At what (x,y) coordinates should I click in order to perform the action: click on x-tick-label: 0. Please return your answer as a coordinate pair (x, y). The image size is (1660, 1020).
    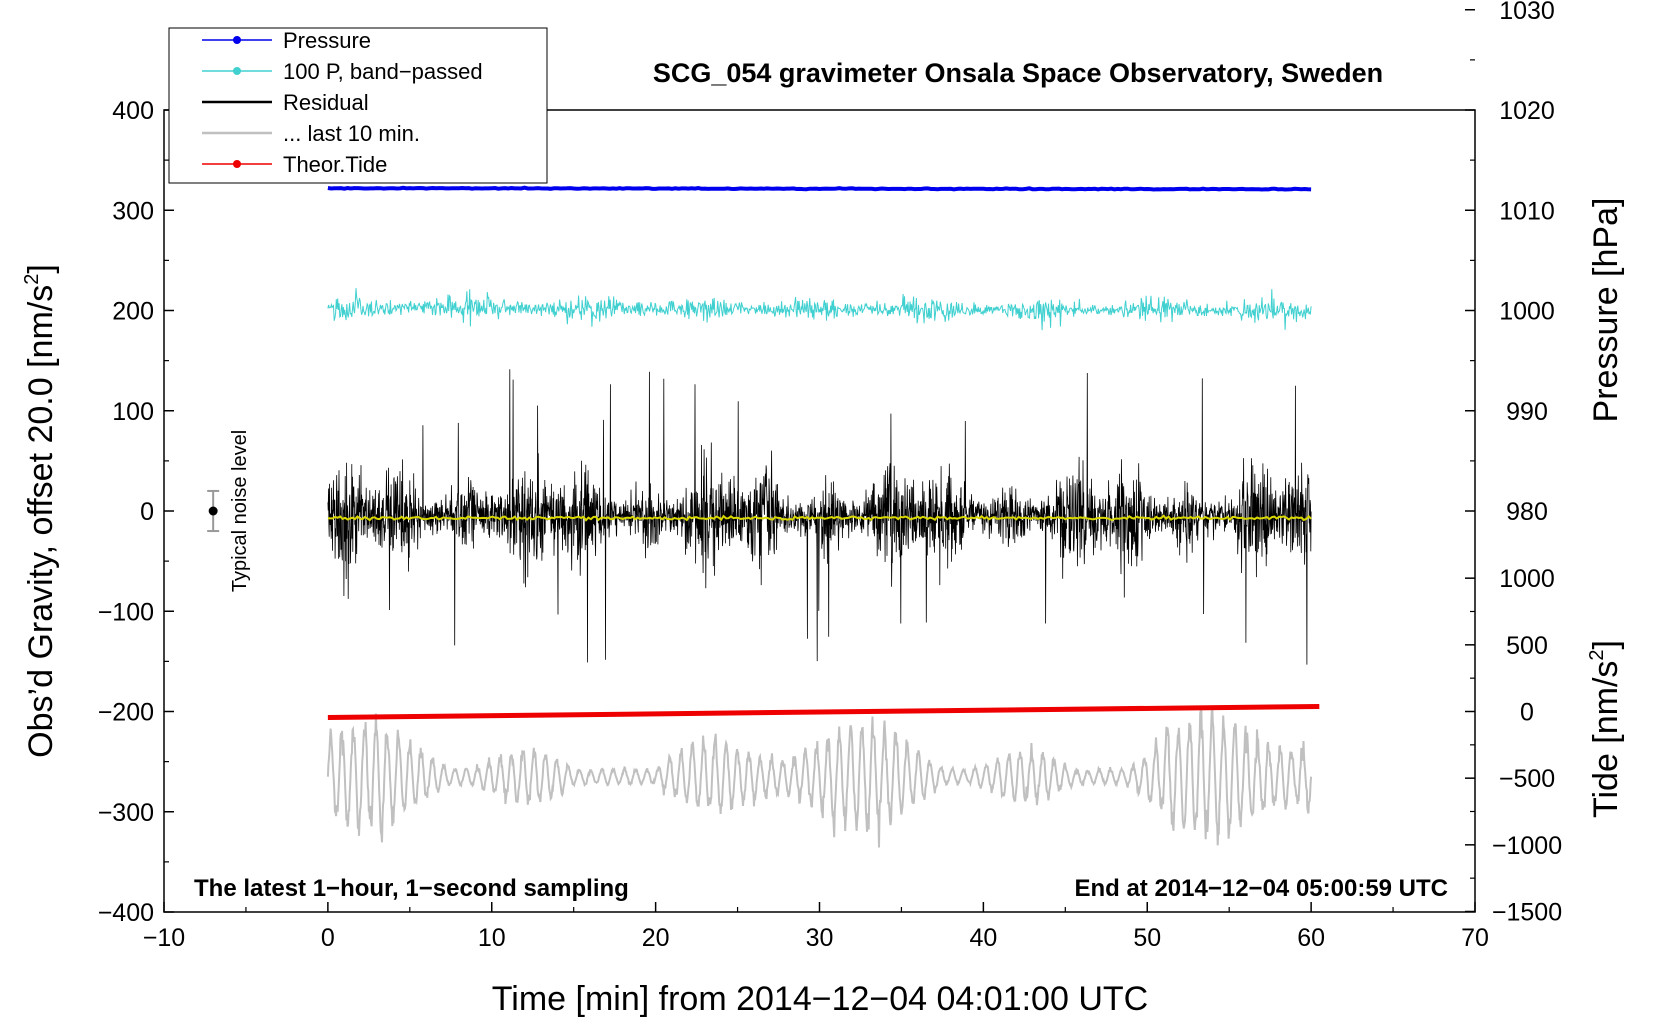
    Looking at the image, I should click on (328, 938).